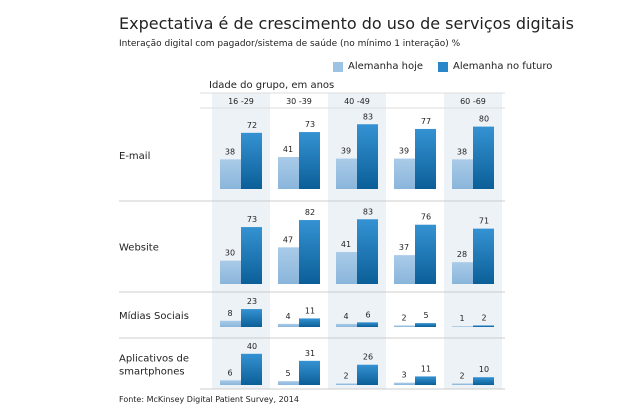 This screenshot has height=420, width=630. What do you see at coordinates (299, 101) in the screenshot?
I see `age-group-label: 30 -39` at bounding box center [299, 101].